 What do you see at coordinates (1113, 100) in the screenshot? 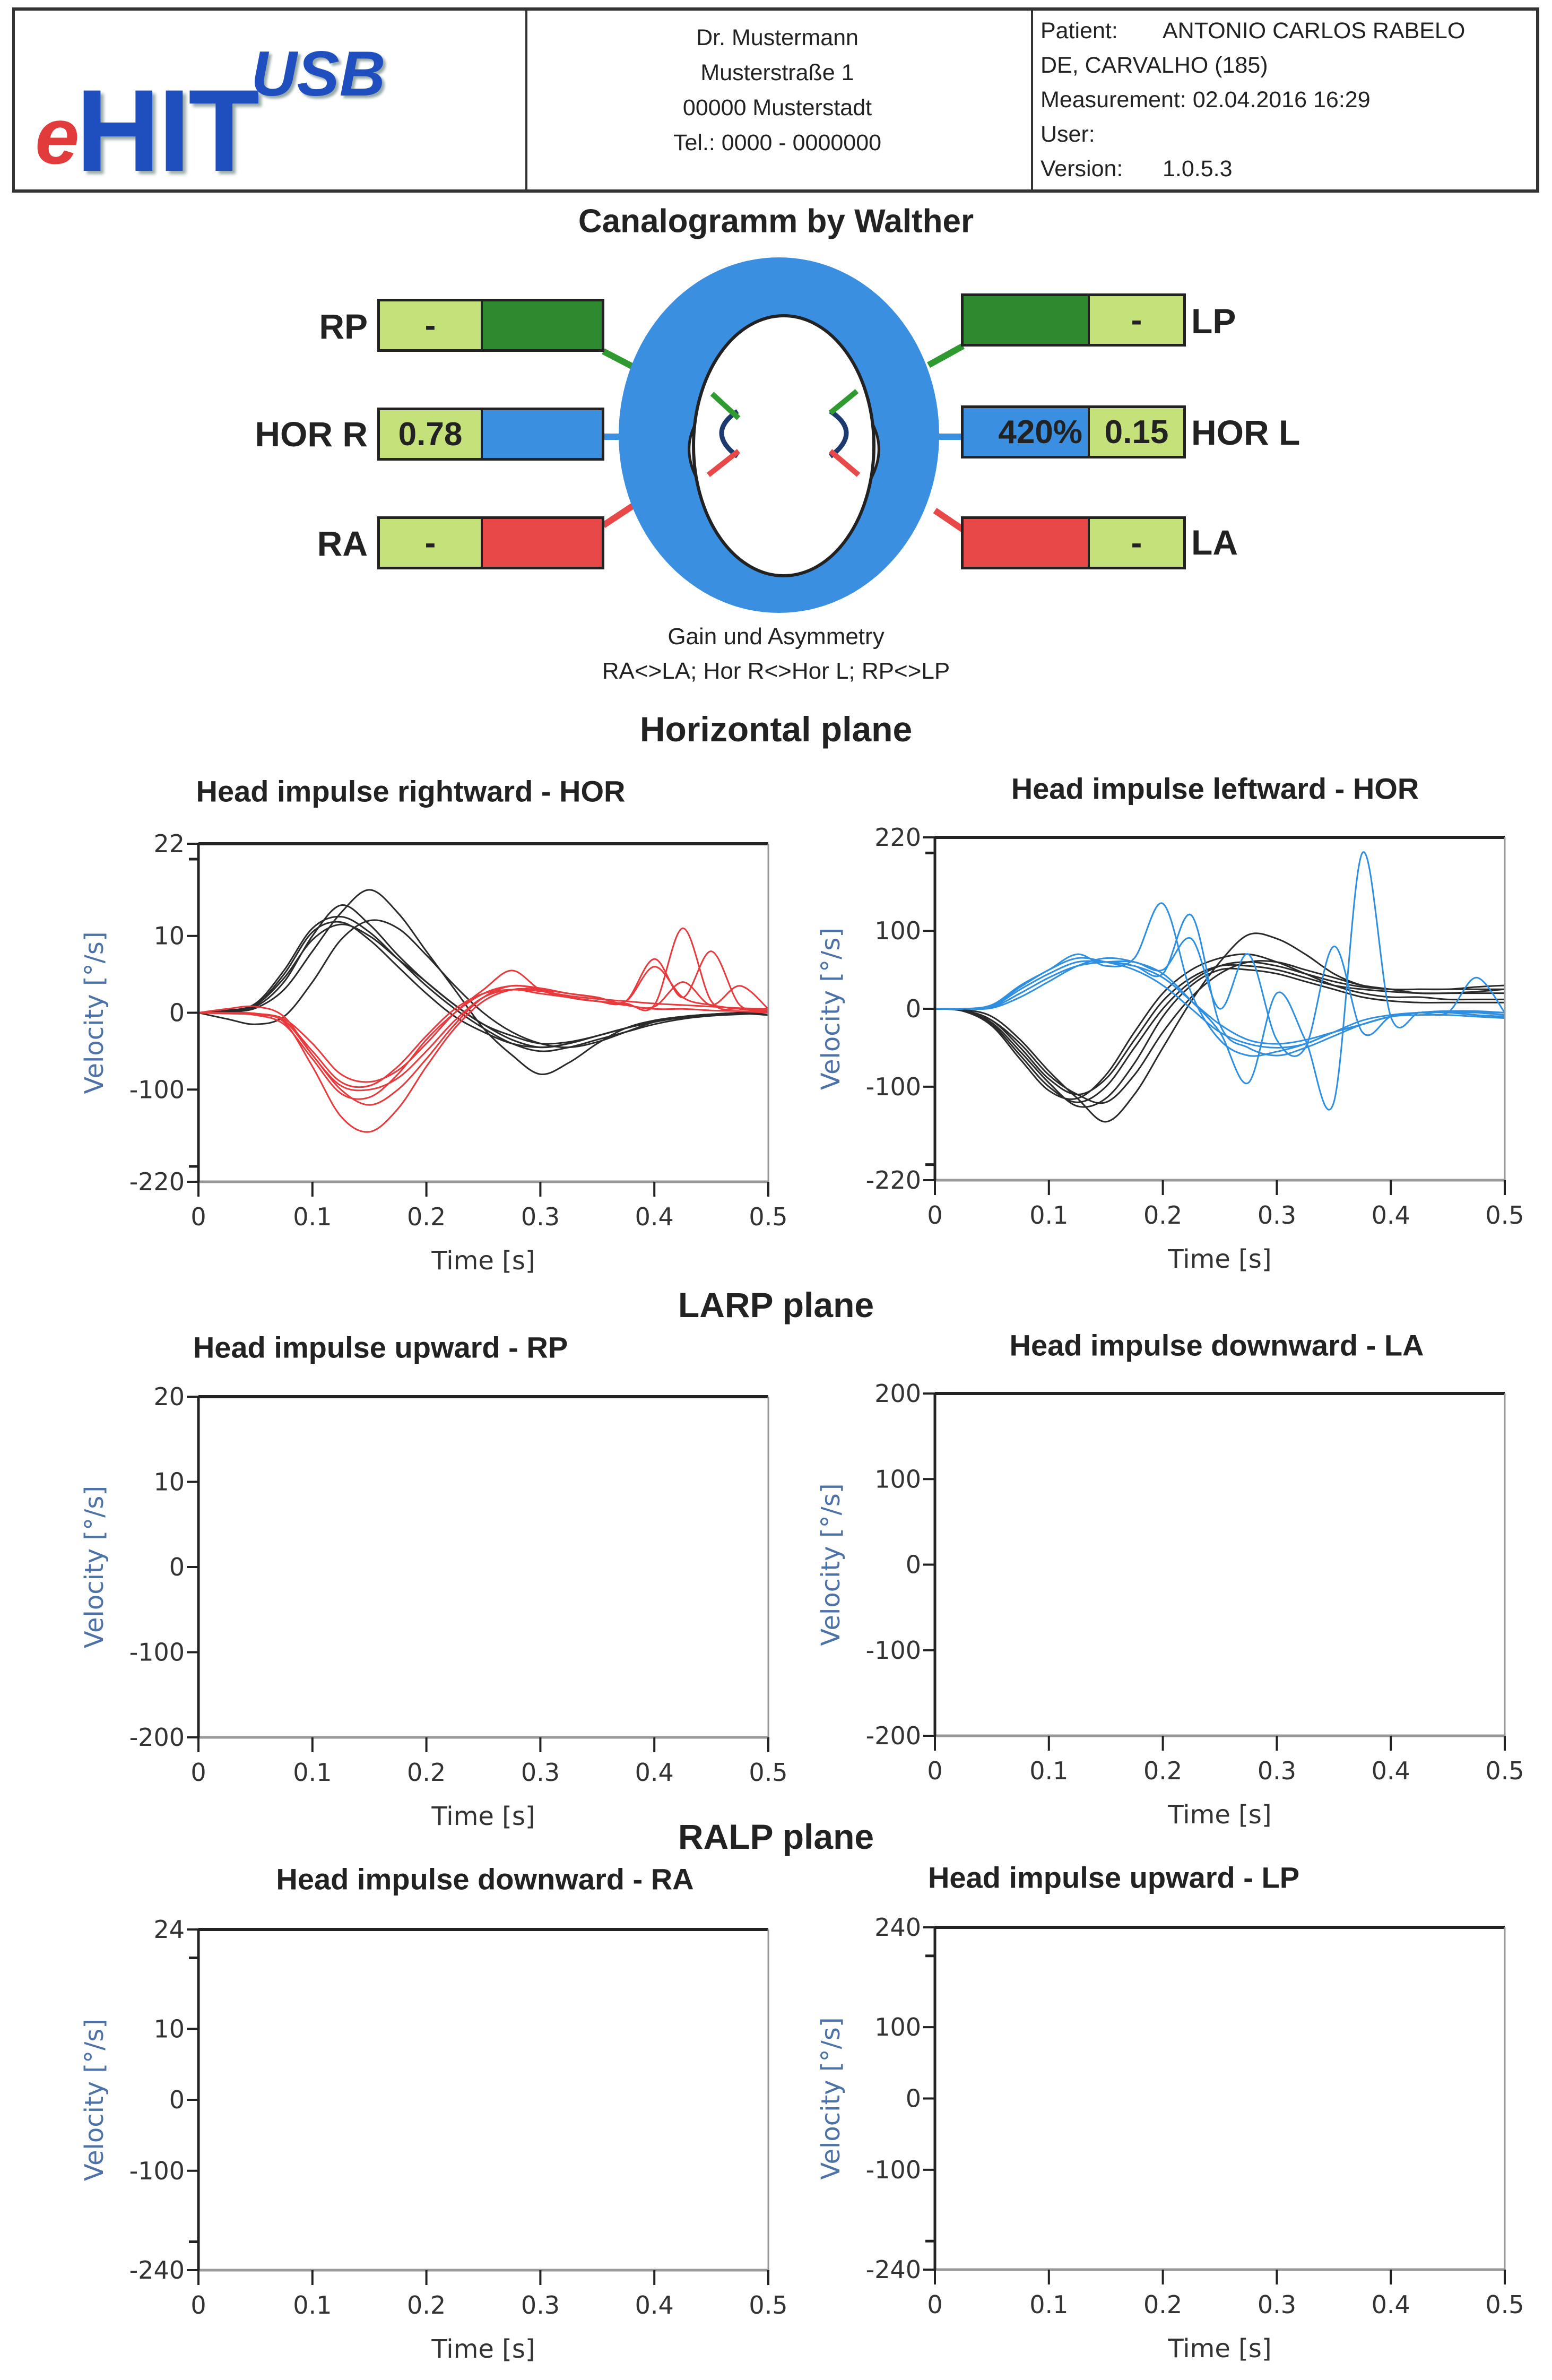
I see `measurement-label: Measurement:` at bounding box center [1113, 100].